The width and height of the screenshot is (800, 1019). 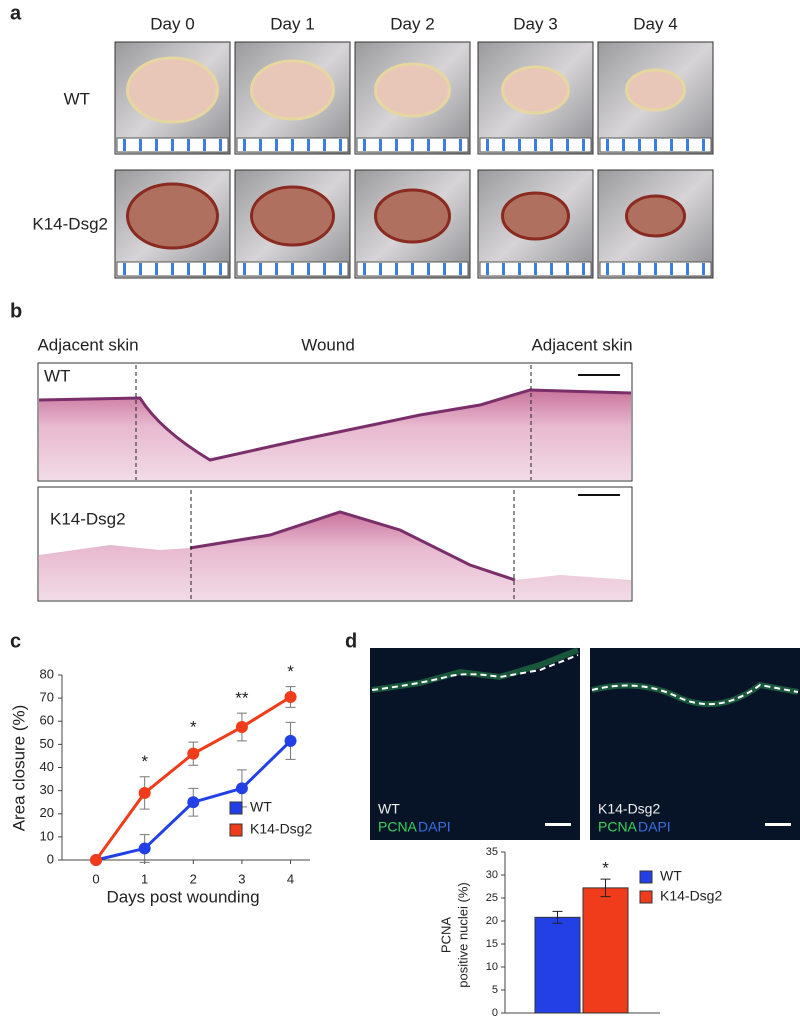 What do you see at coordinates (242, 698) in the screenshot?
I see `significance: **` at bounding box center [242, 698].